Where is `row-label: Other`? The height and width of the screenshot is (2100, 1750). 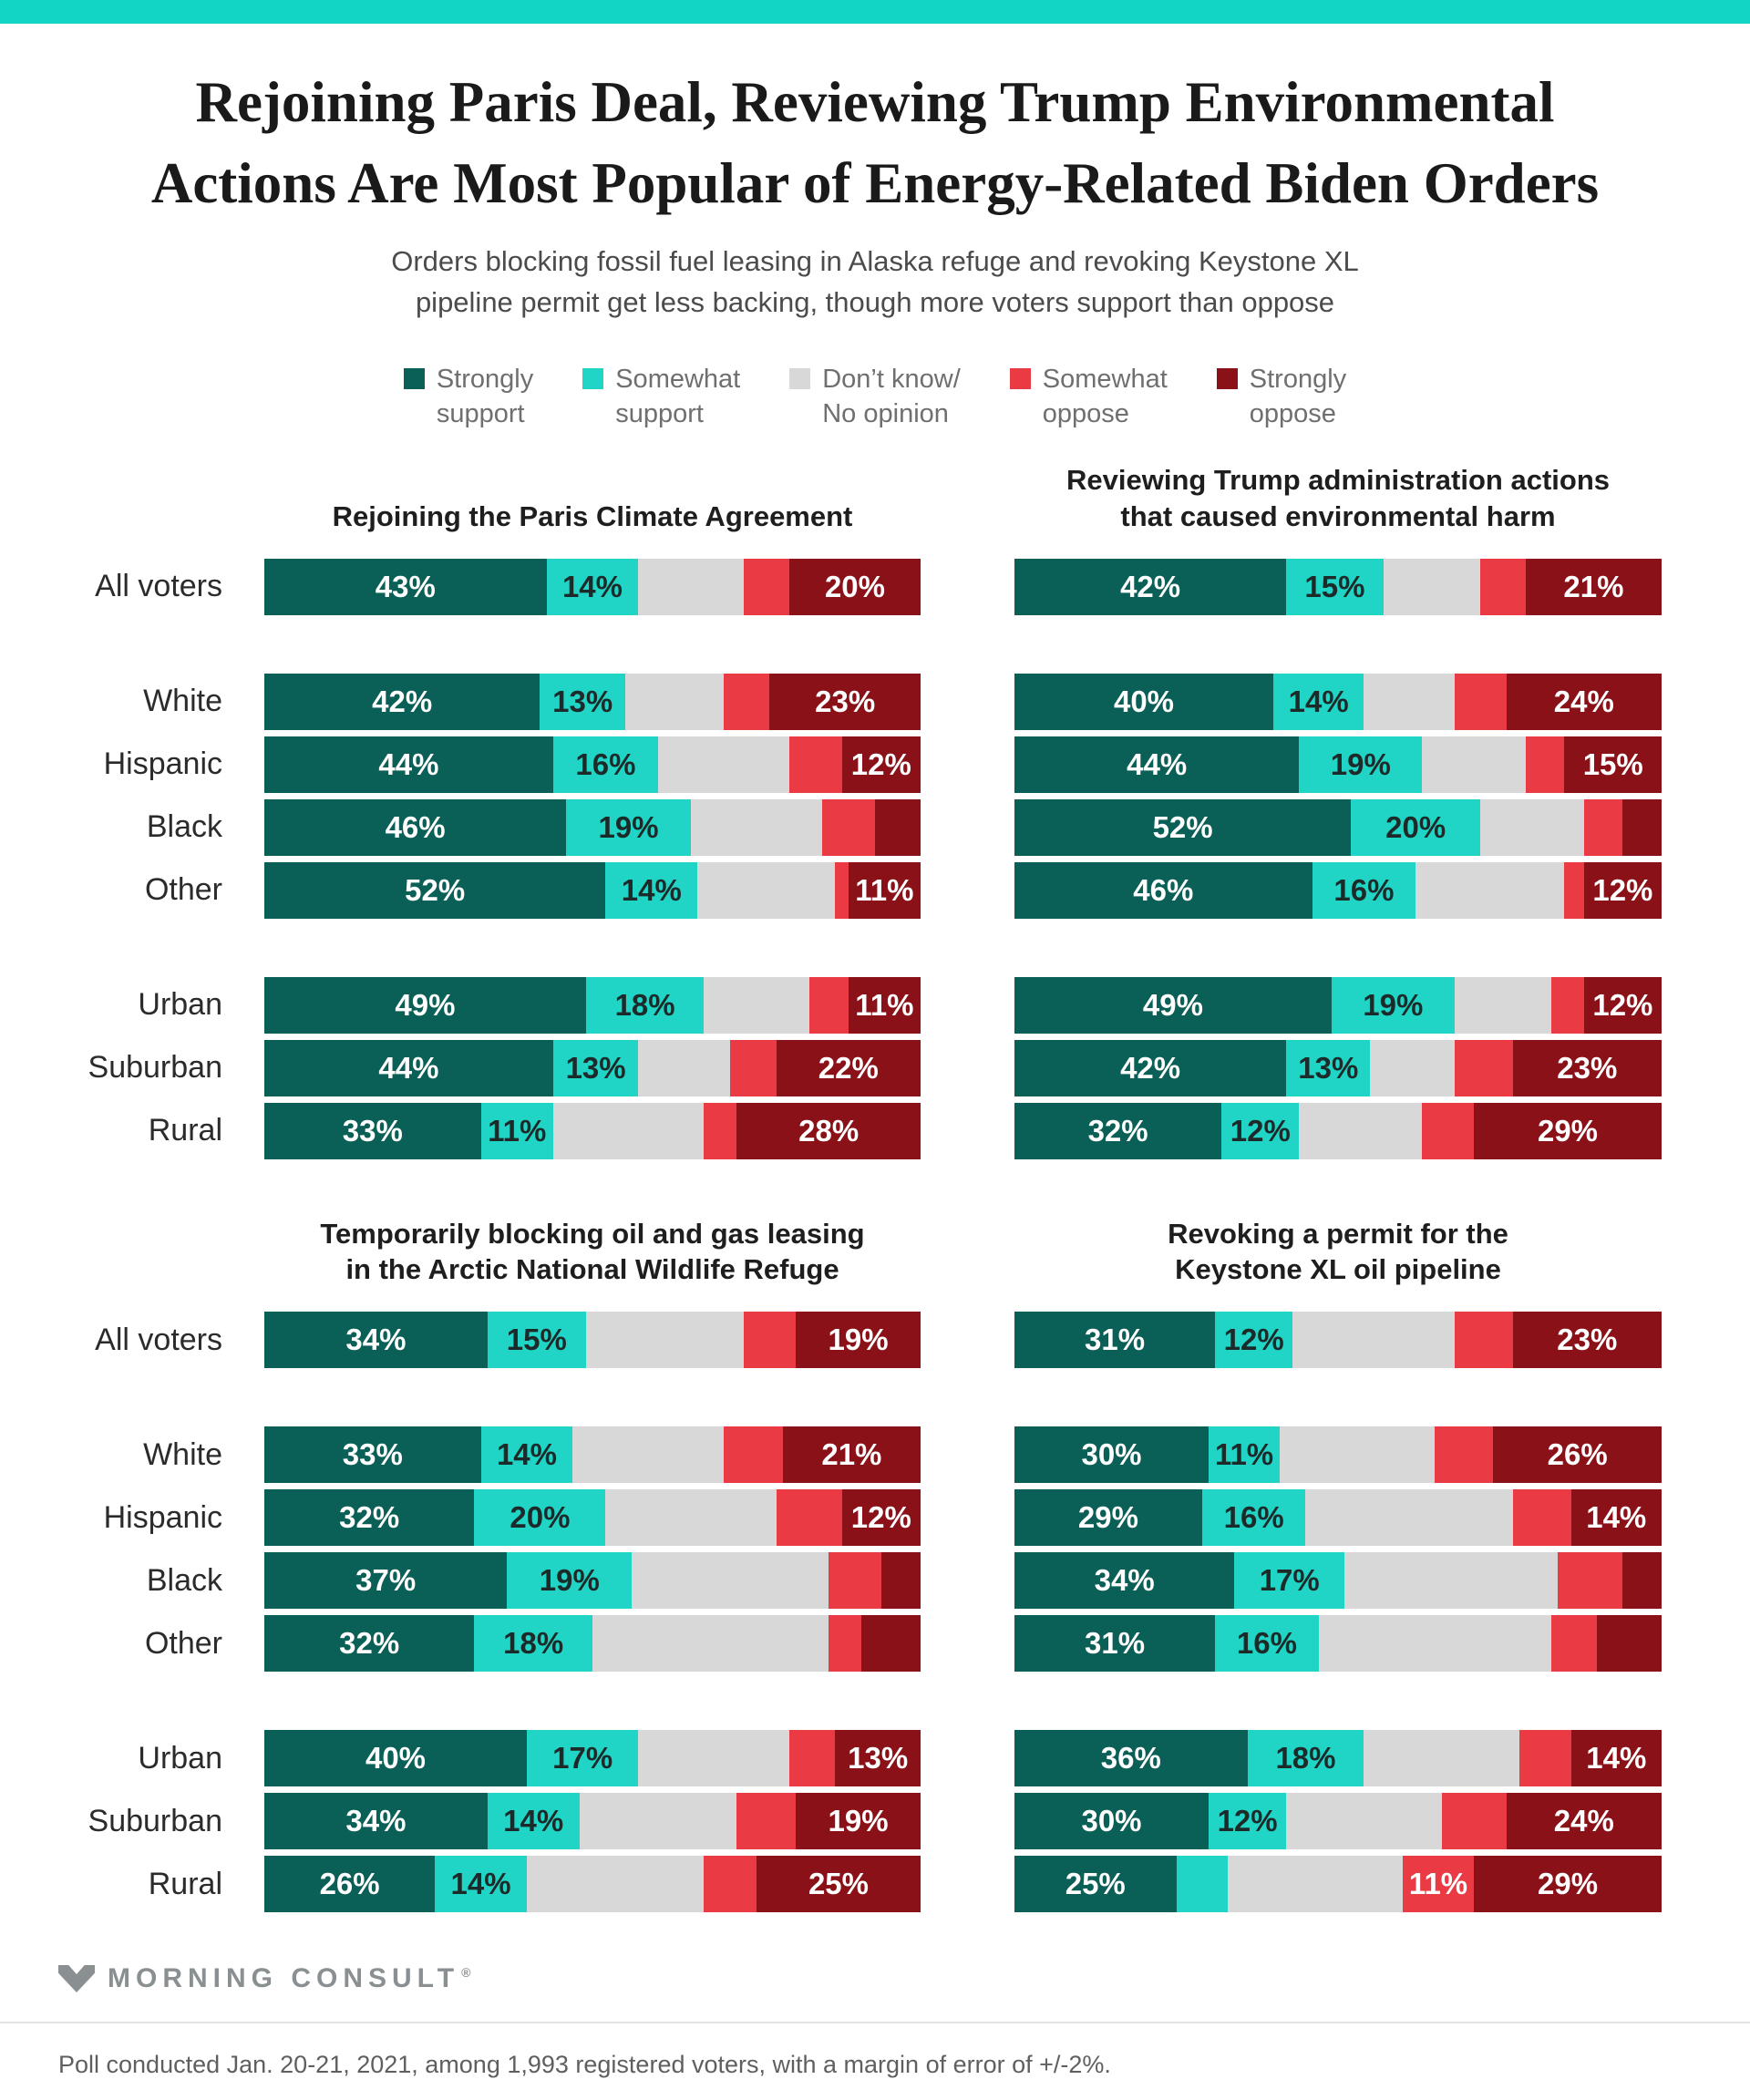 row-label: Other is located at coordinates (183, 890).